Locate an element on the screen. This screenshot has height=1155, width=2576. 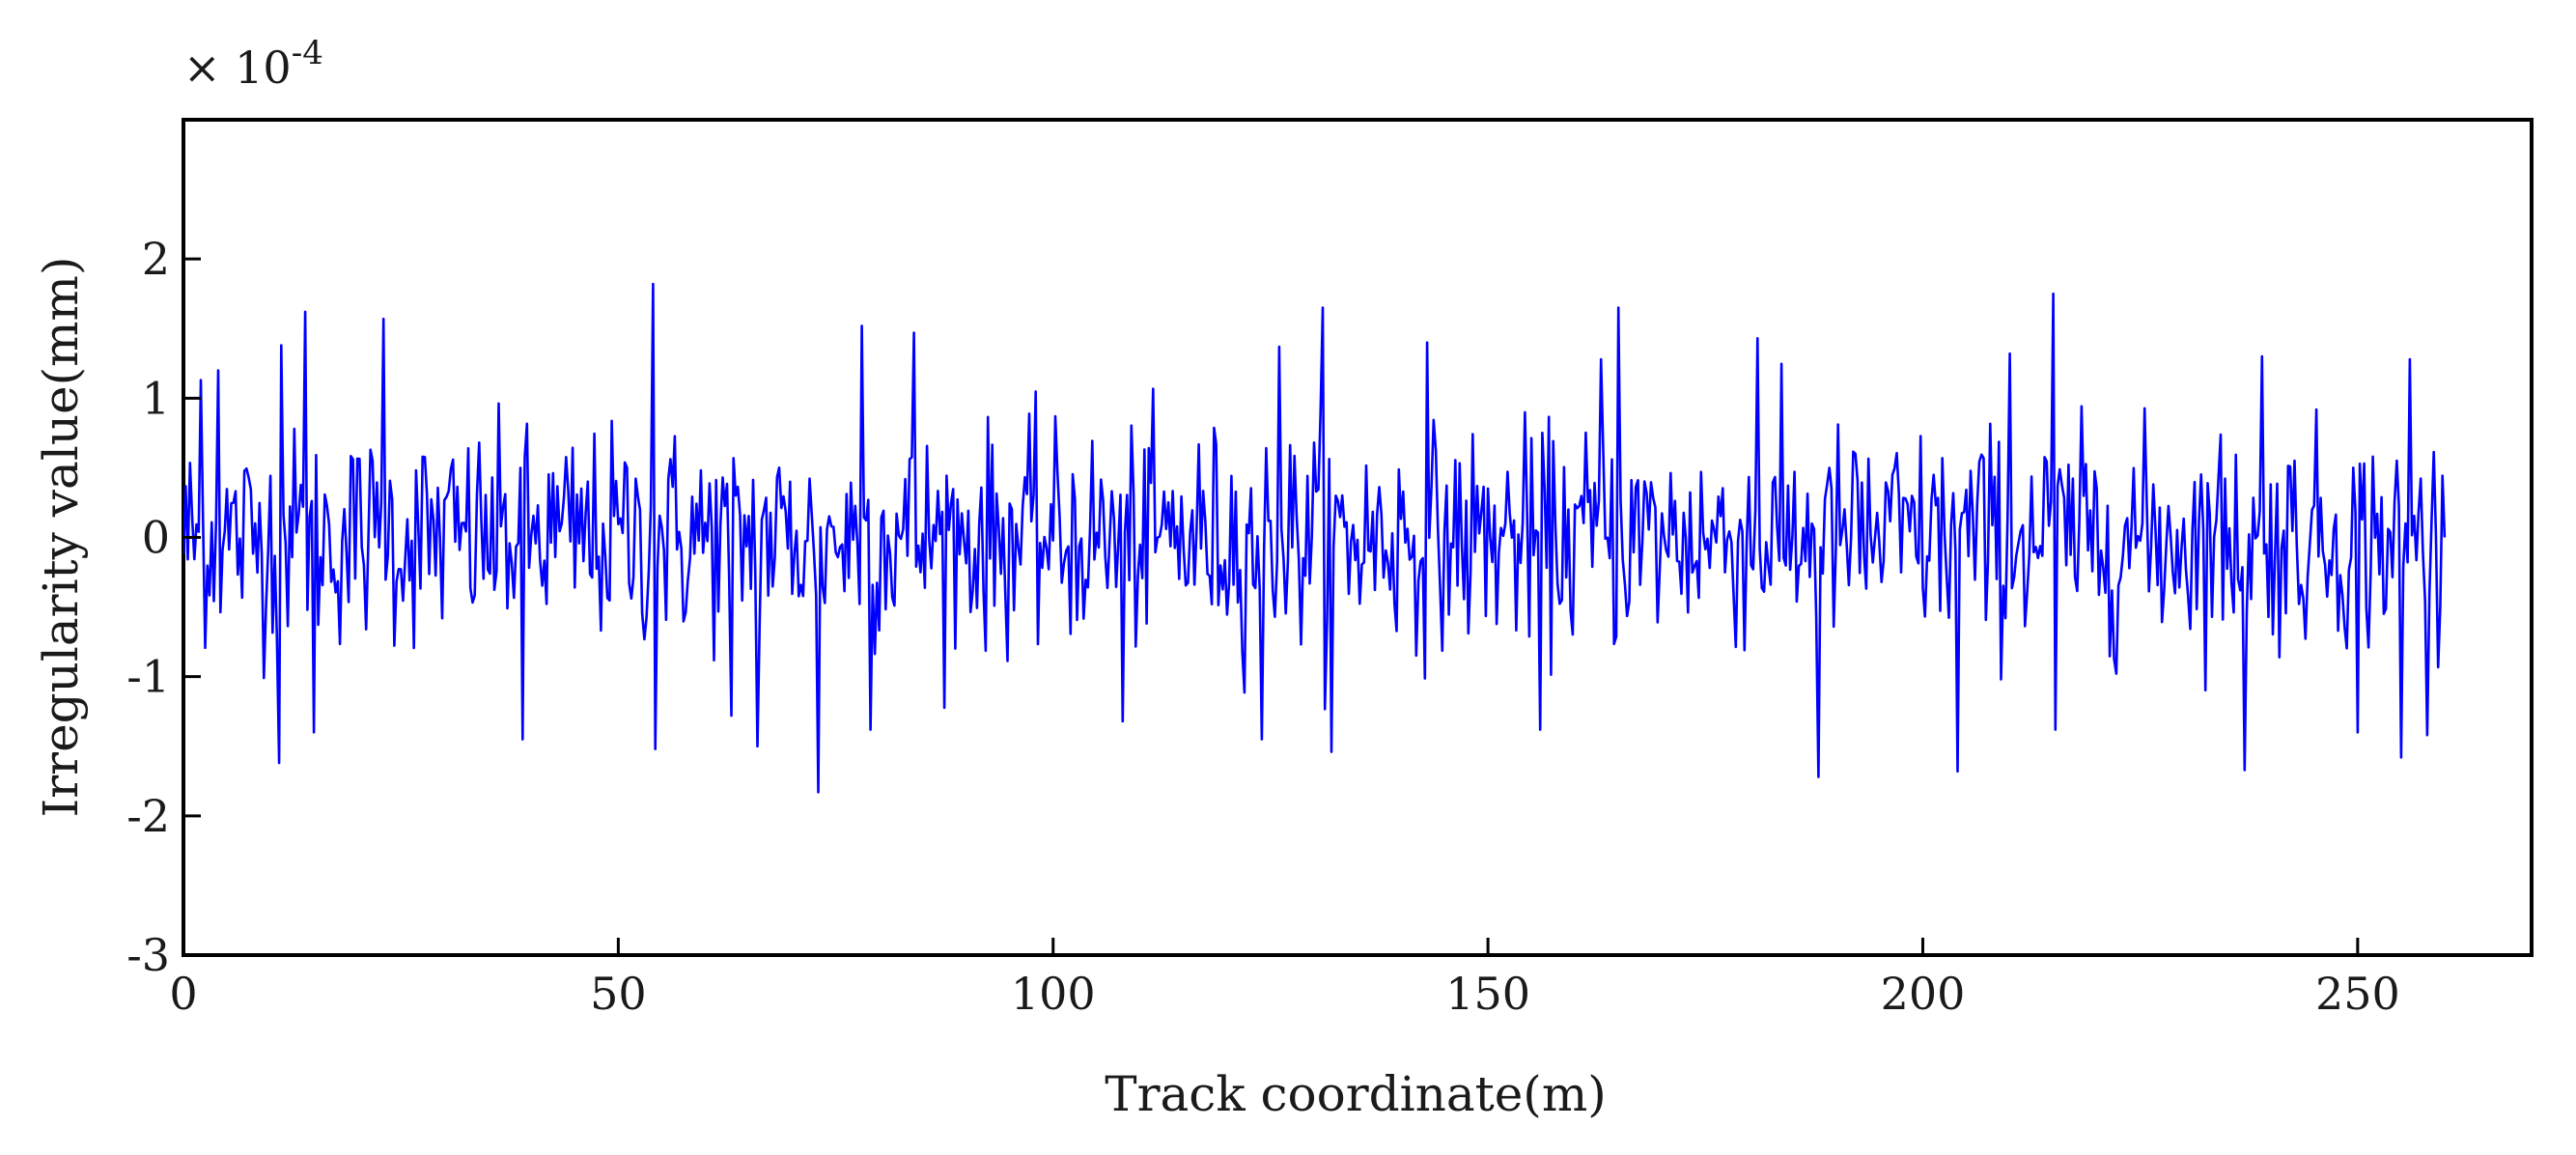
x-tick-label: 200 is located at coordinates (1924, 994).